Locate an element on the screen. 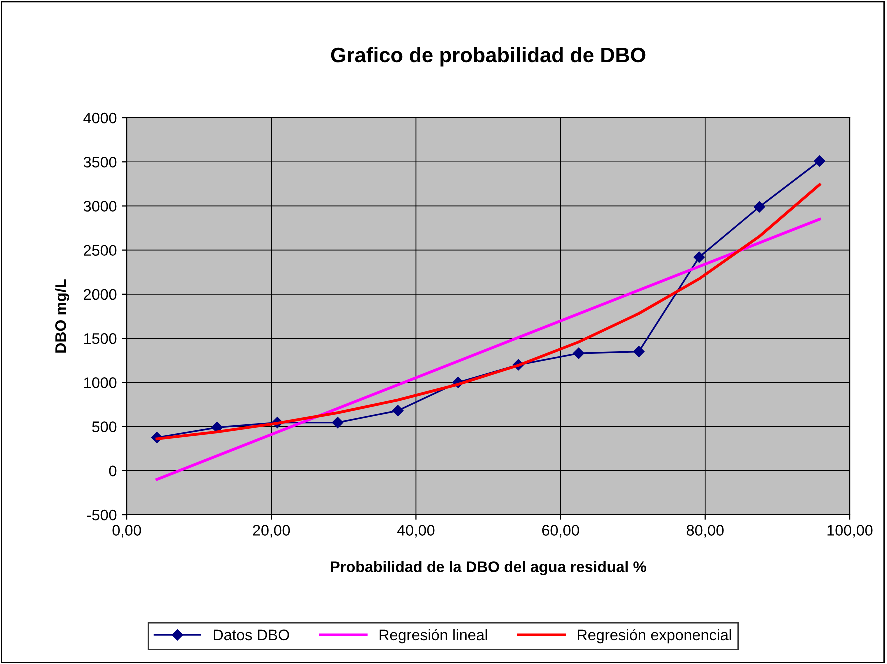  legend-label: Regresión exponencial is located at coordinates (655, 636).